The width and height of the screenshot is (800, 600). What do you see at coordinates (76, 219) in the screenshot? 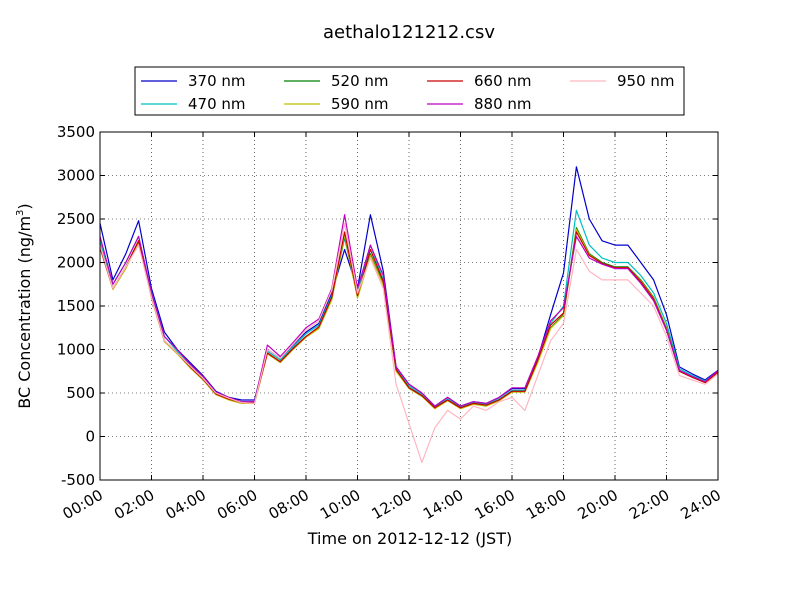
I see `y-tick-label: 2500` at bounding box center [76, 219].